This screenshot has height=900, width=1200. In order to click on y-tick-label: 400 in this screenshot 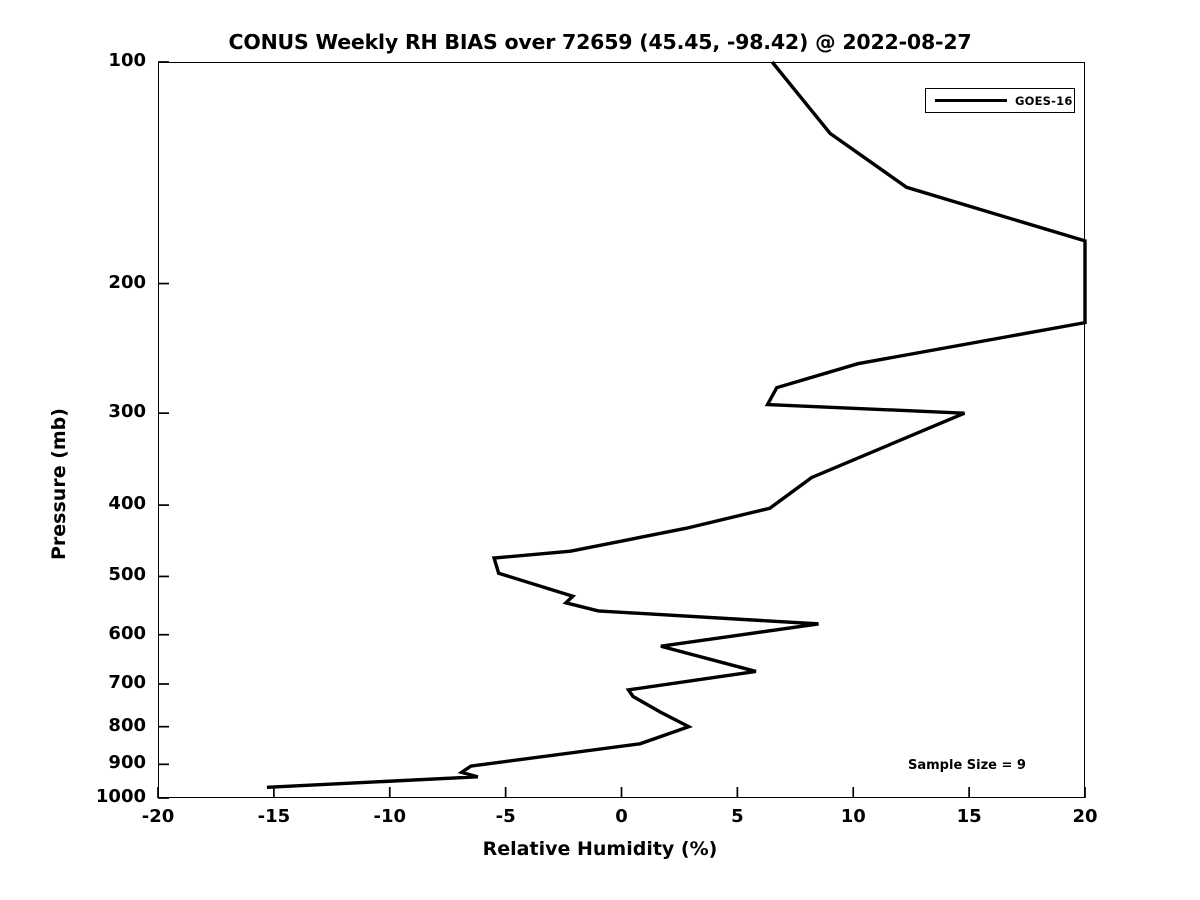, I will do `click(127, 504)`.